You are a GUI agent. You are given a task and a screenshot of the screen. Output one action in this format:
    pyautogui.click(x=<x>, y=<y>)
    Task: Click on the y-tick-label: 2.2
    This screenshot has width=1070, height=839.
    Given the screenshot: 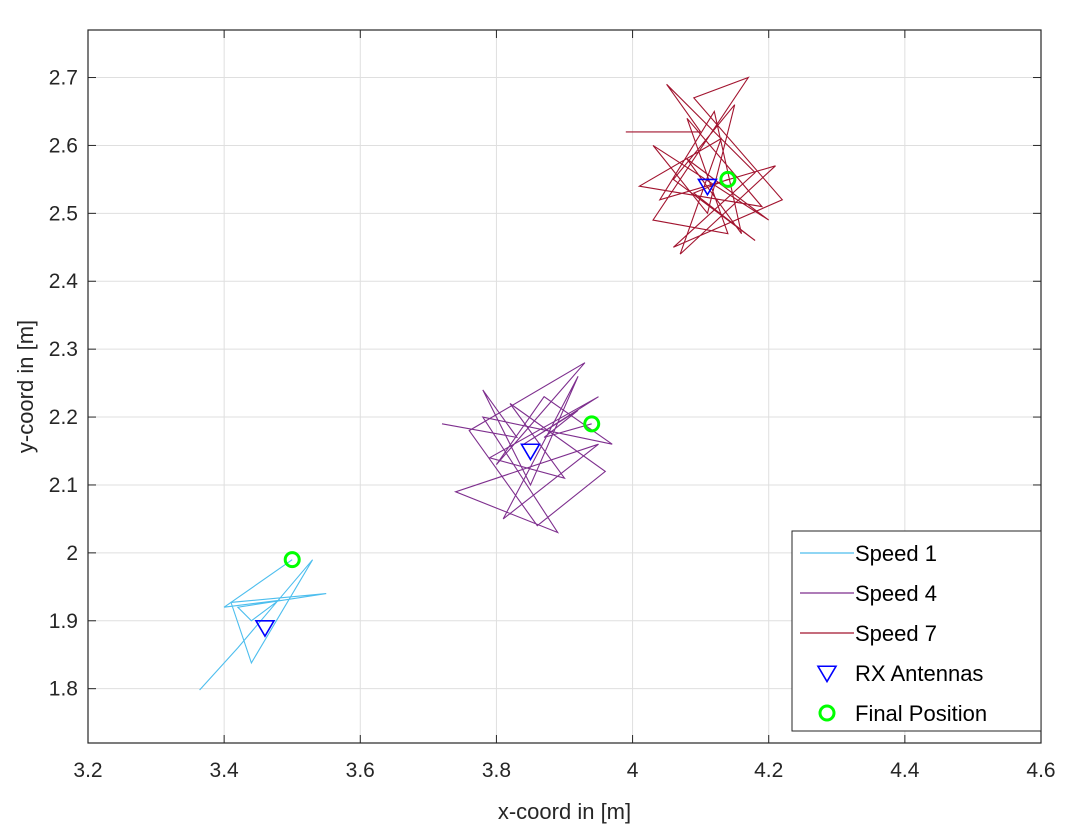 What is the action you would take?
    pyautogui.click(x=63, y=417)
    